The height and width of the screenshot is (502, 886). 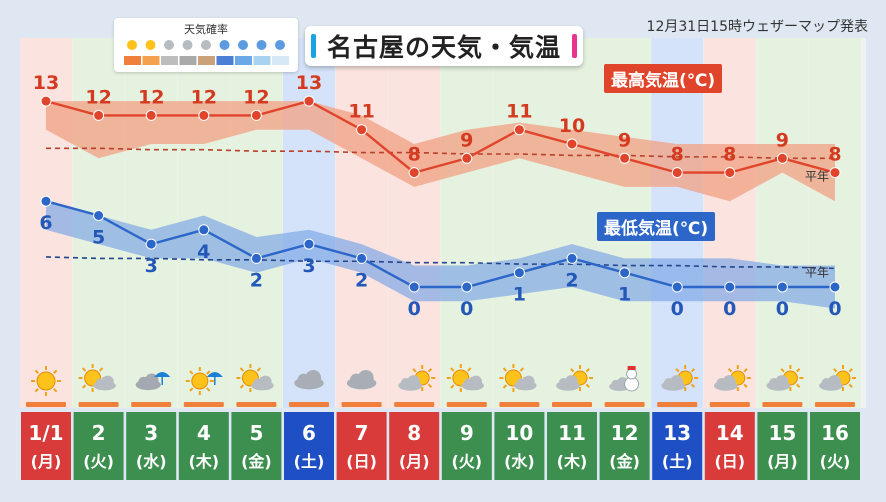 I want to click on max-temp-label: 最高気温(℃), so click(x=663, y=78).